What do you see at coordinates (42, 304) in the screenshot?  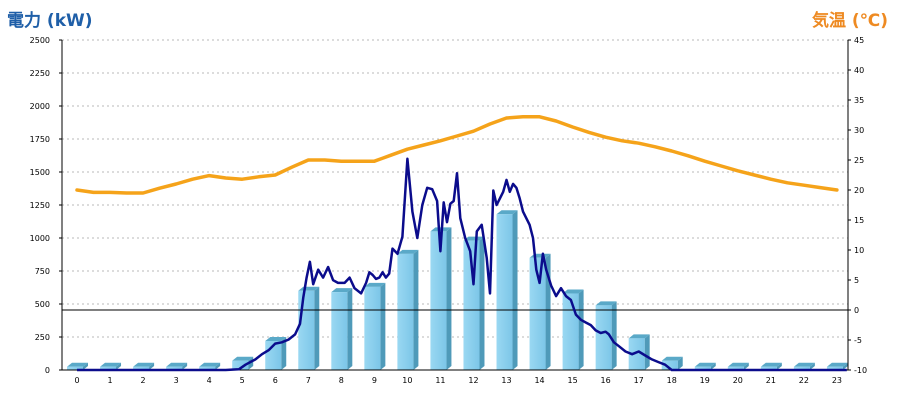 I see `left-tick-label: 500` at bounding box center [42, 304].